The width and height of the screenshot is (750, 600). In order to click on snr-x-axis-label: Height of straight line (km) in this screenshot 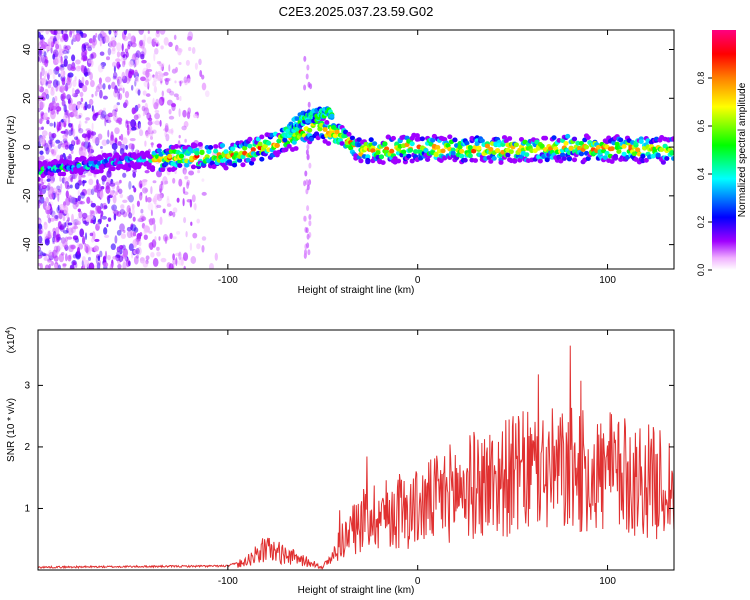, I will do `click(356, 590)`.